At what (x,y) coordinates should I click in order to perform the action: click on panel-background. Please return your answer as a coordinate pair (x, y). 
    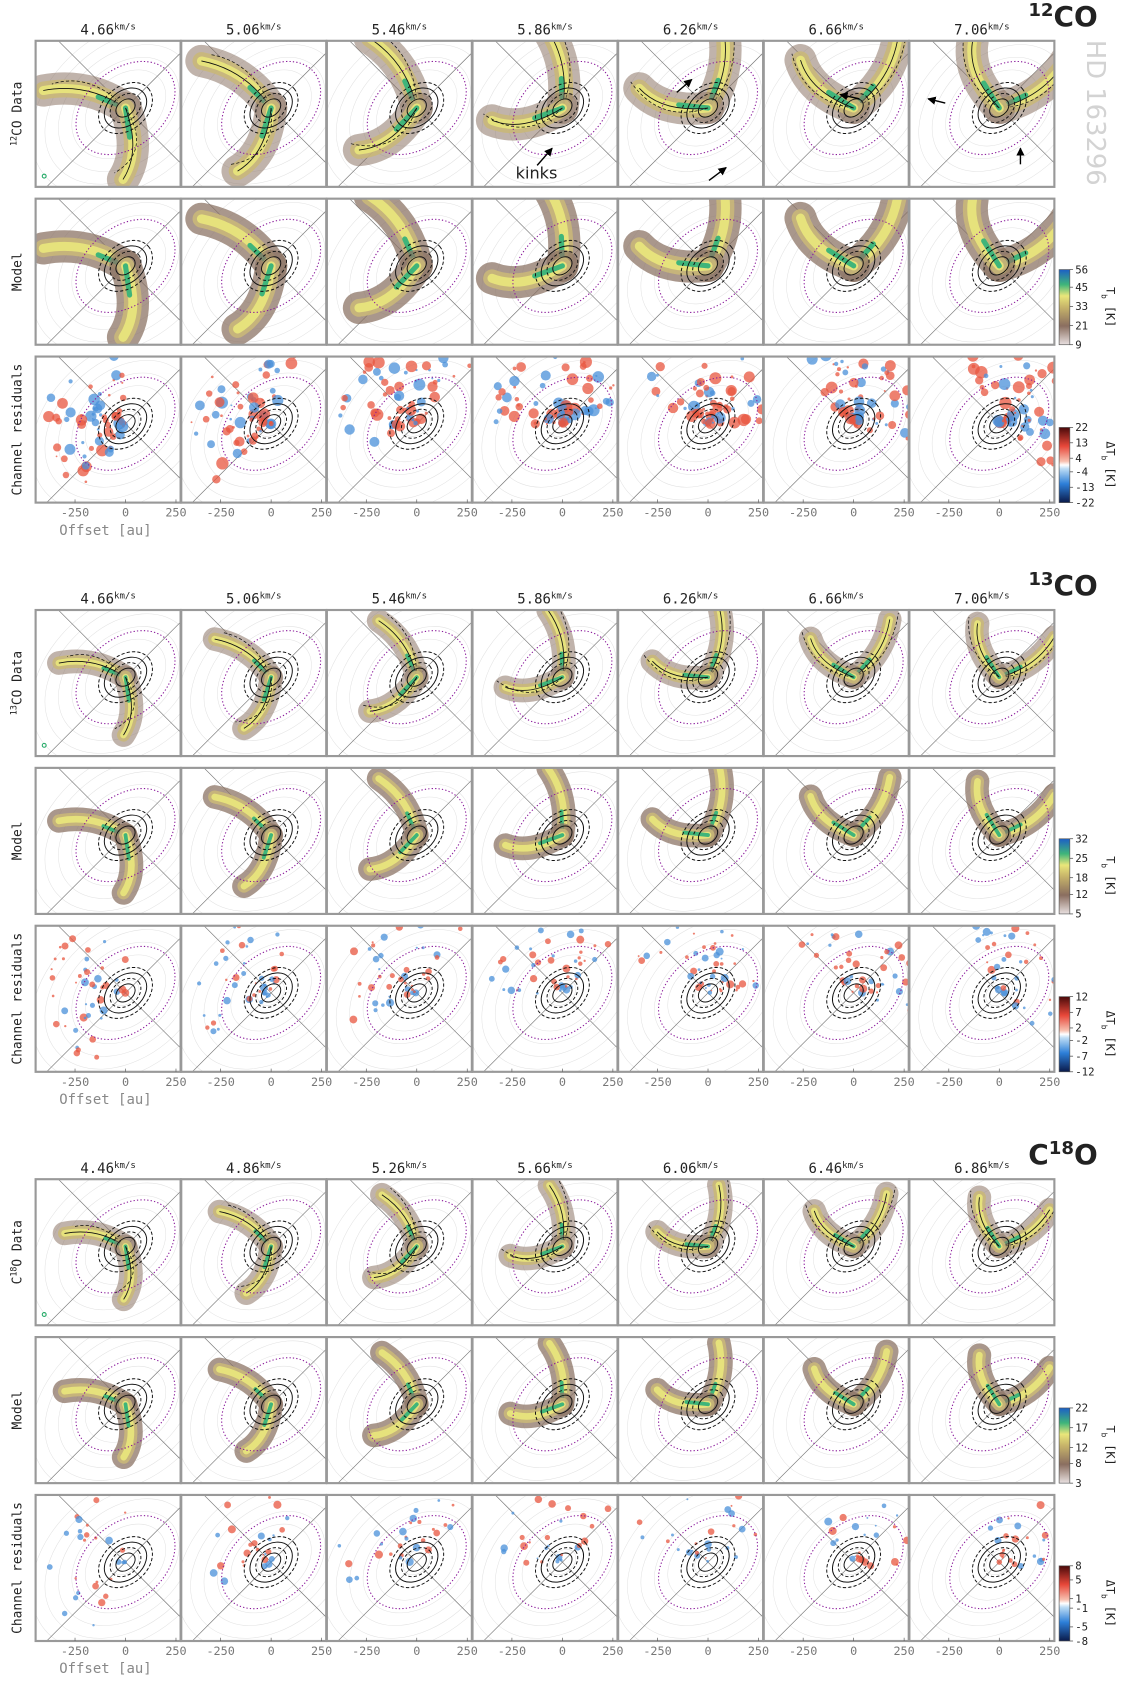
    Looking at the image, I should click on (545, 1568).